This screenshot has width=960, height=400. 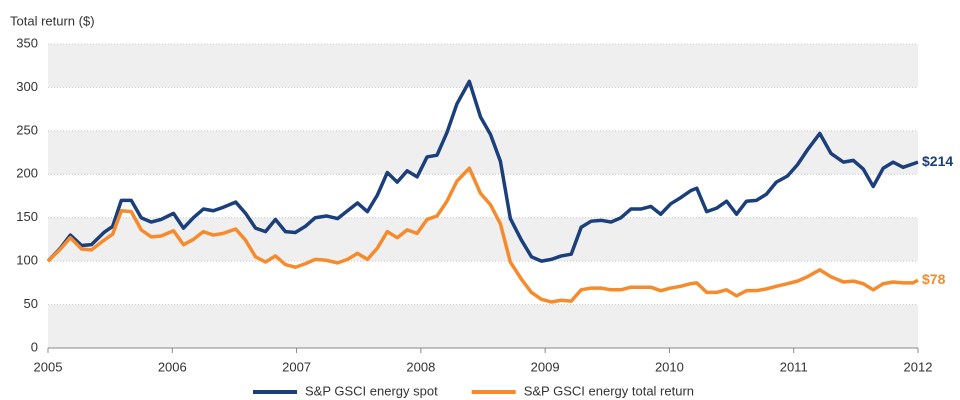 I want to click on y-tick-label: 250, so click(x=27, y=129).